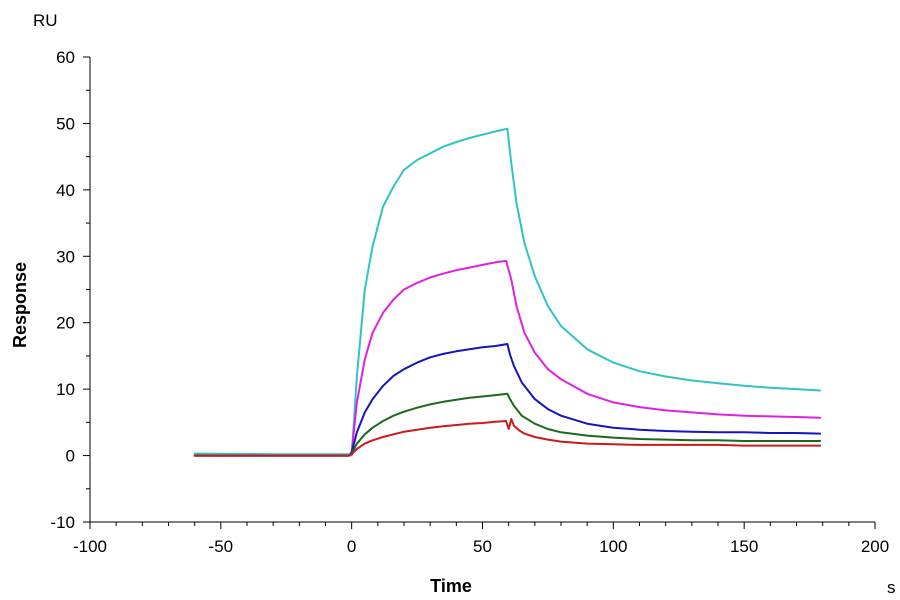 This screenshot has width=900, height=600. What do you see at coordinates (482, 546) in the screenshot?
I see `x-tick-label: 50` at bounding box center [482, 546].